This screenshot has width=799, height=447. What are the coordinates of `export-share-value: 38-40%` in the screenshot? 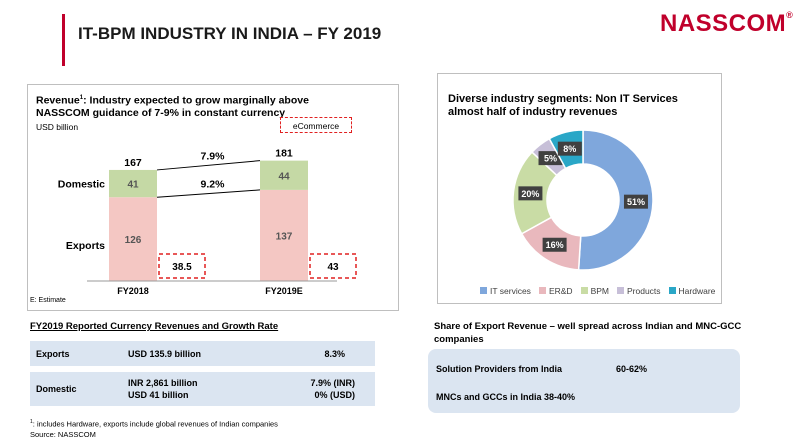 It's located at (560, 397).